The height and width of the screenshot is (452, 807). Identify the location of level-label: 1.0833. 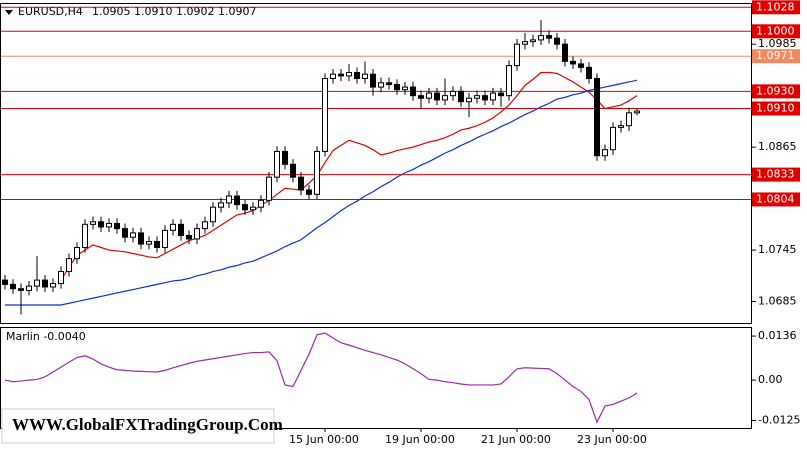
(775, 174).